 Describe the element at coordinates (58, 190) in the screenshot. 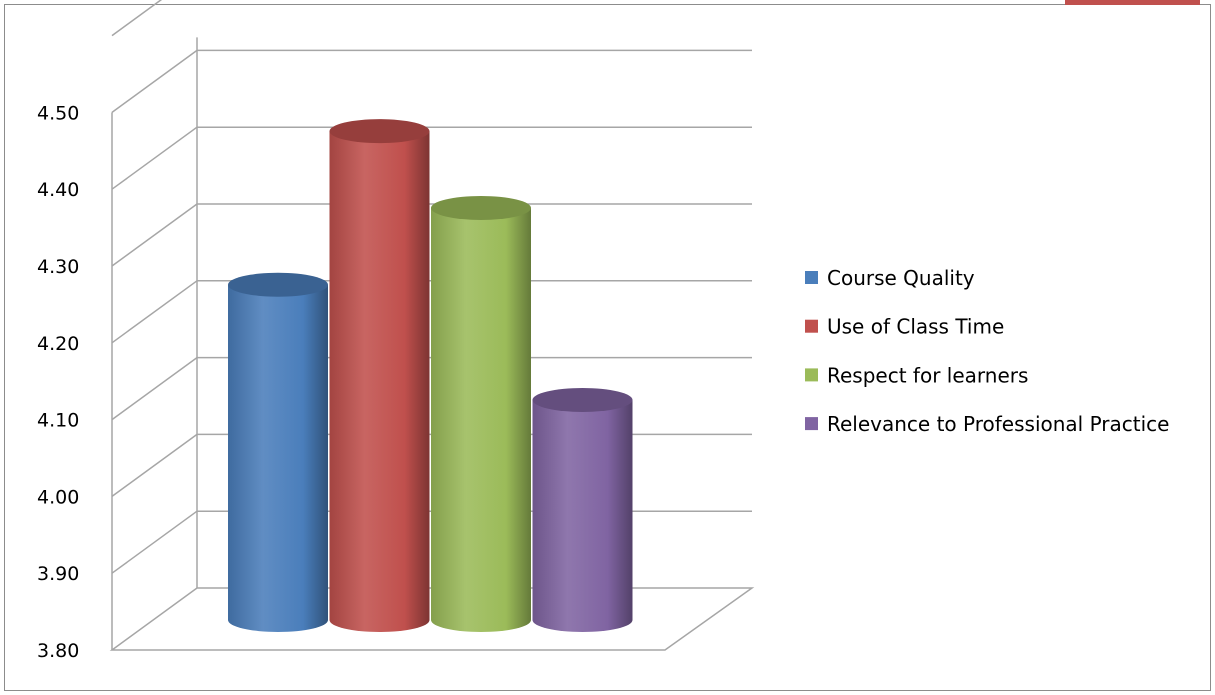

I see `y-tick-label: 4.40` at that location.